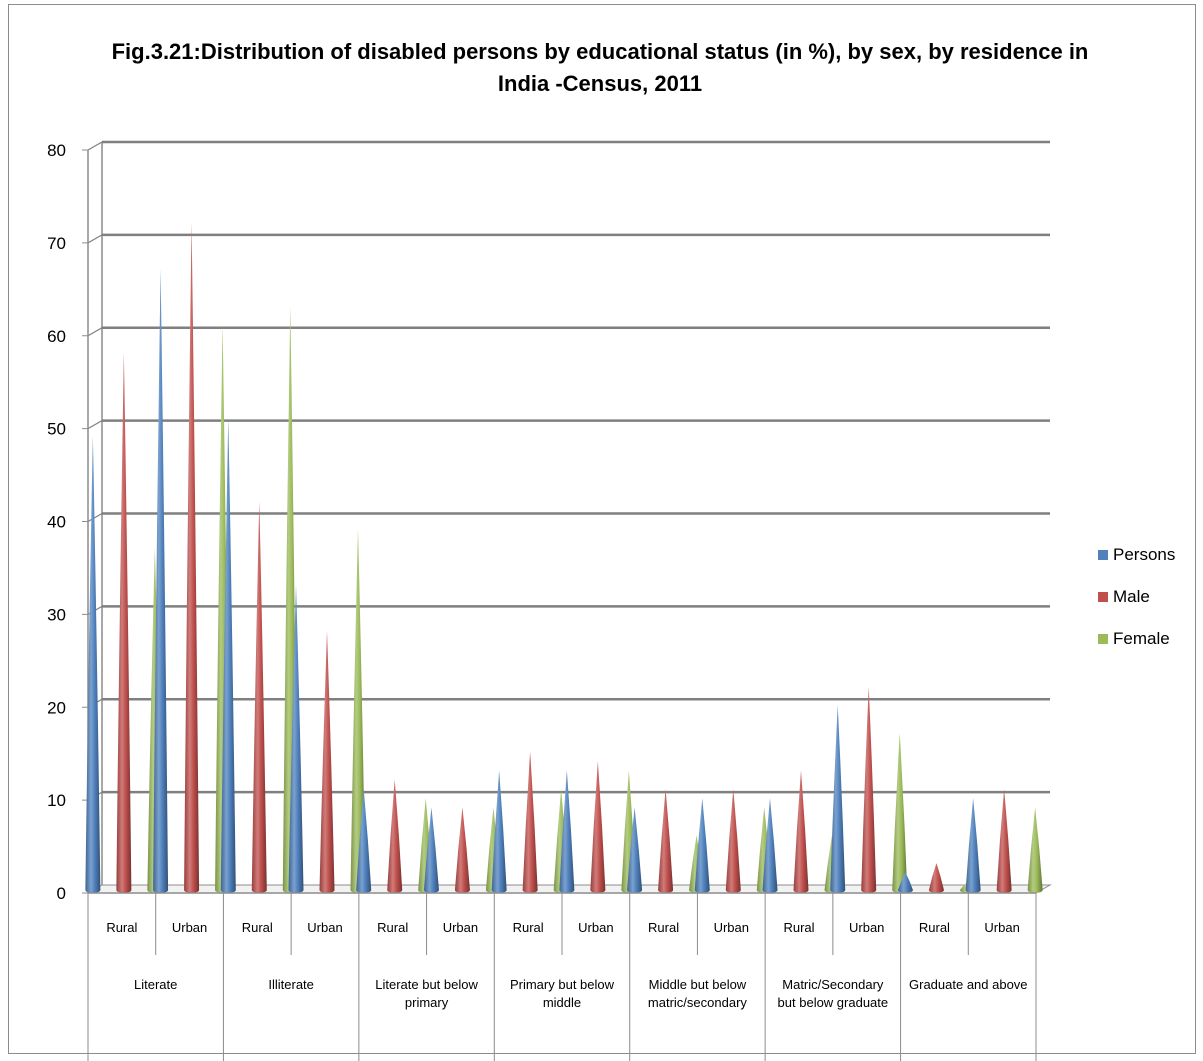  What do you see at coordinates (61, 893) in the screenshot?
I see `y-tick-label: 0` at bounding box center [61, 893].